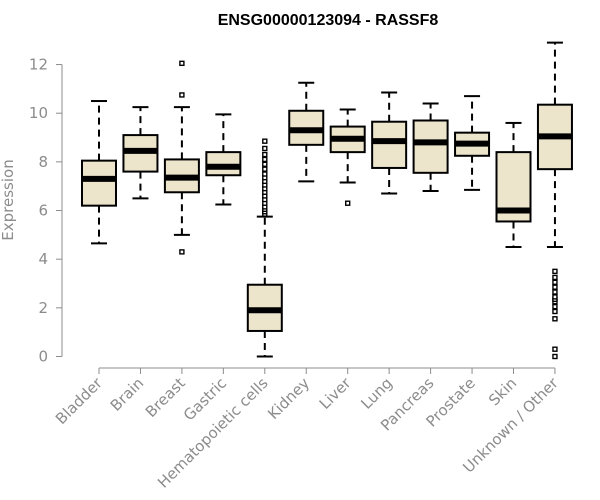  What do you see at coordinates (502, 391) in the screenshot?
I see `x-tick-label: Skin` at bounding box center [502, 391].